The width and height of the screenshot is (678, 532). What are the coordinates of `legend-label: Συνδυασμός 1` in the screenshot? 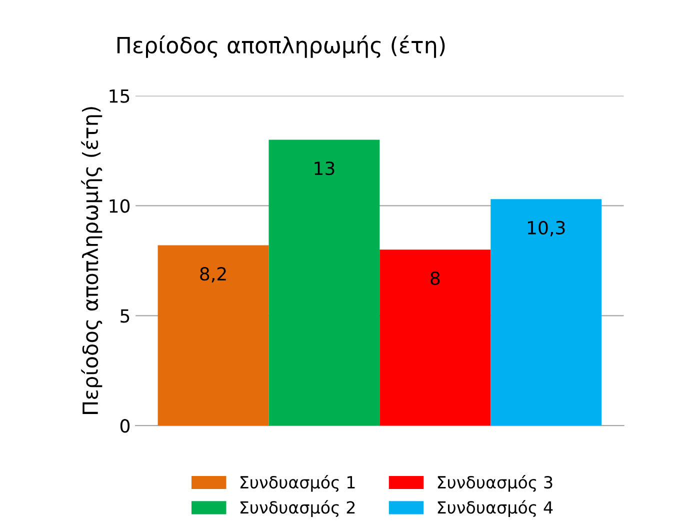 It's located at (297, 483).